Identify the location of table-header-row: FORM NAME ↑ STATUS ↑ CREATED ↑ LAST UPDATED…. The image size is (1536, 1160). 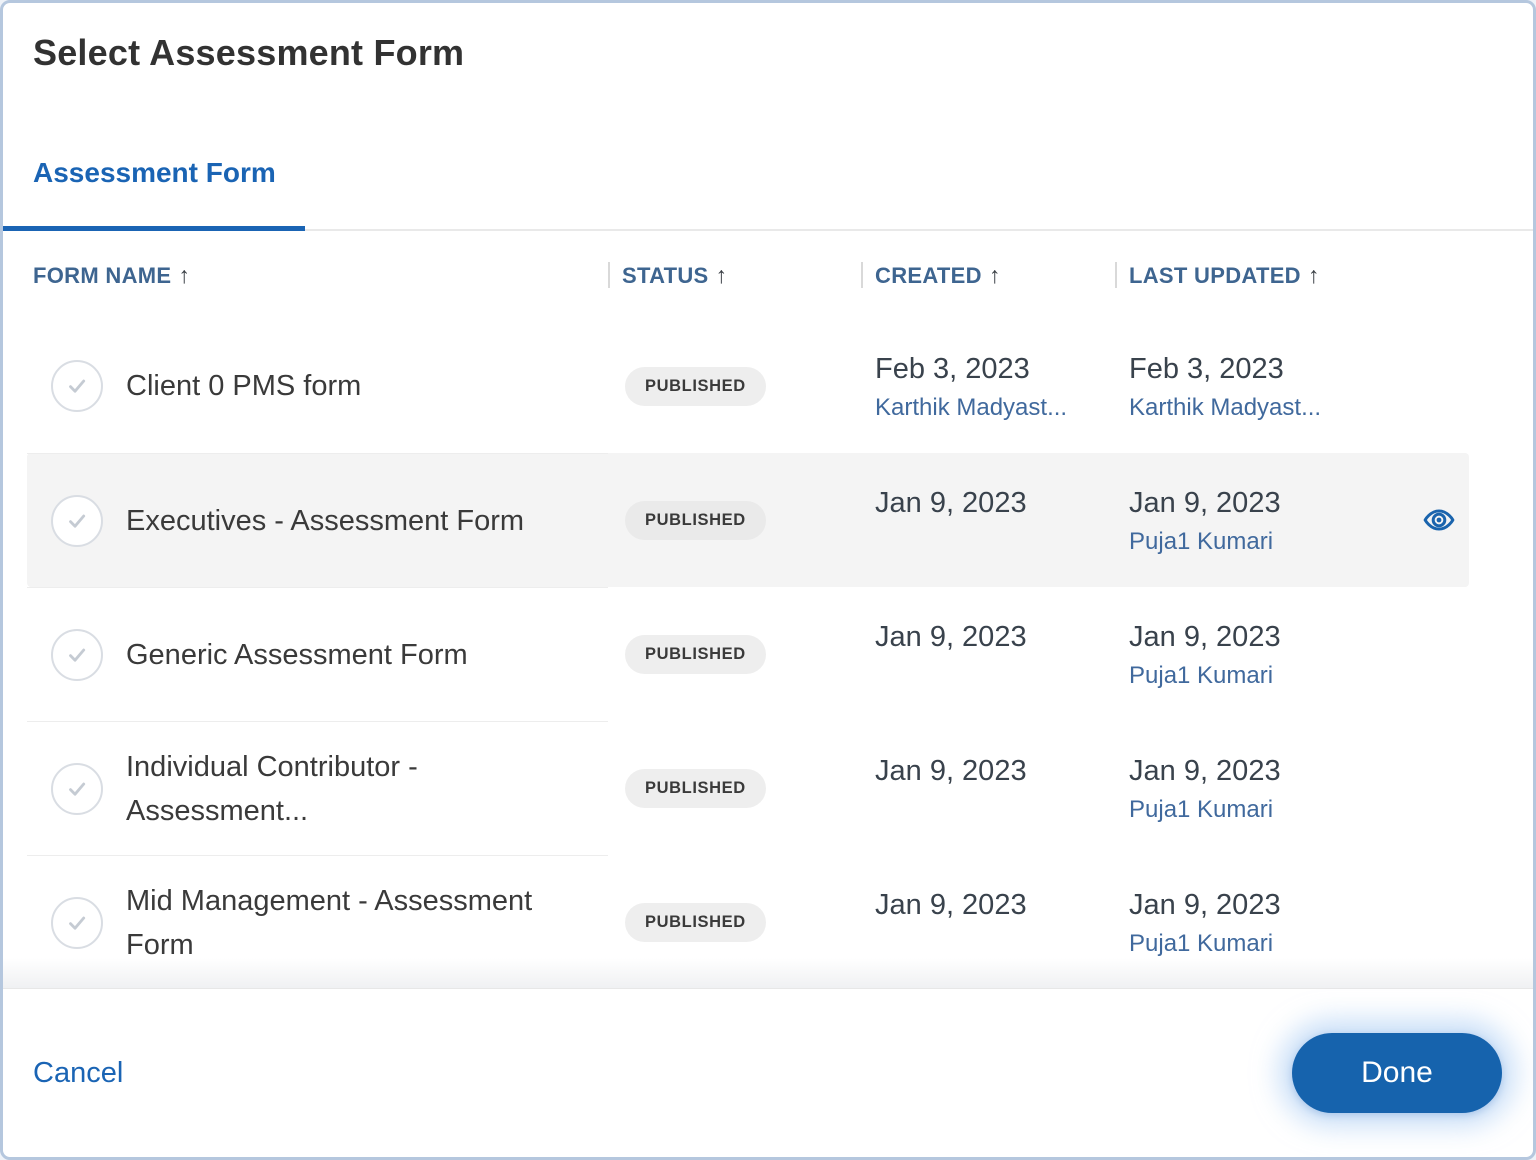
(751, 275).